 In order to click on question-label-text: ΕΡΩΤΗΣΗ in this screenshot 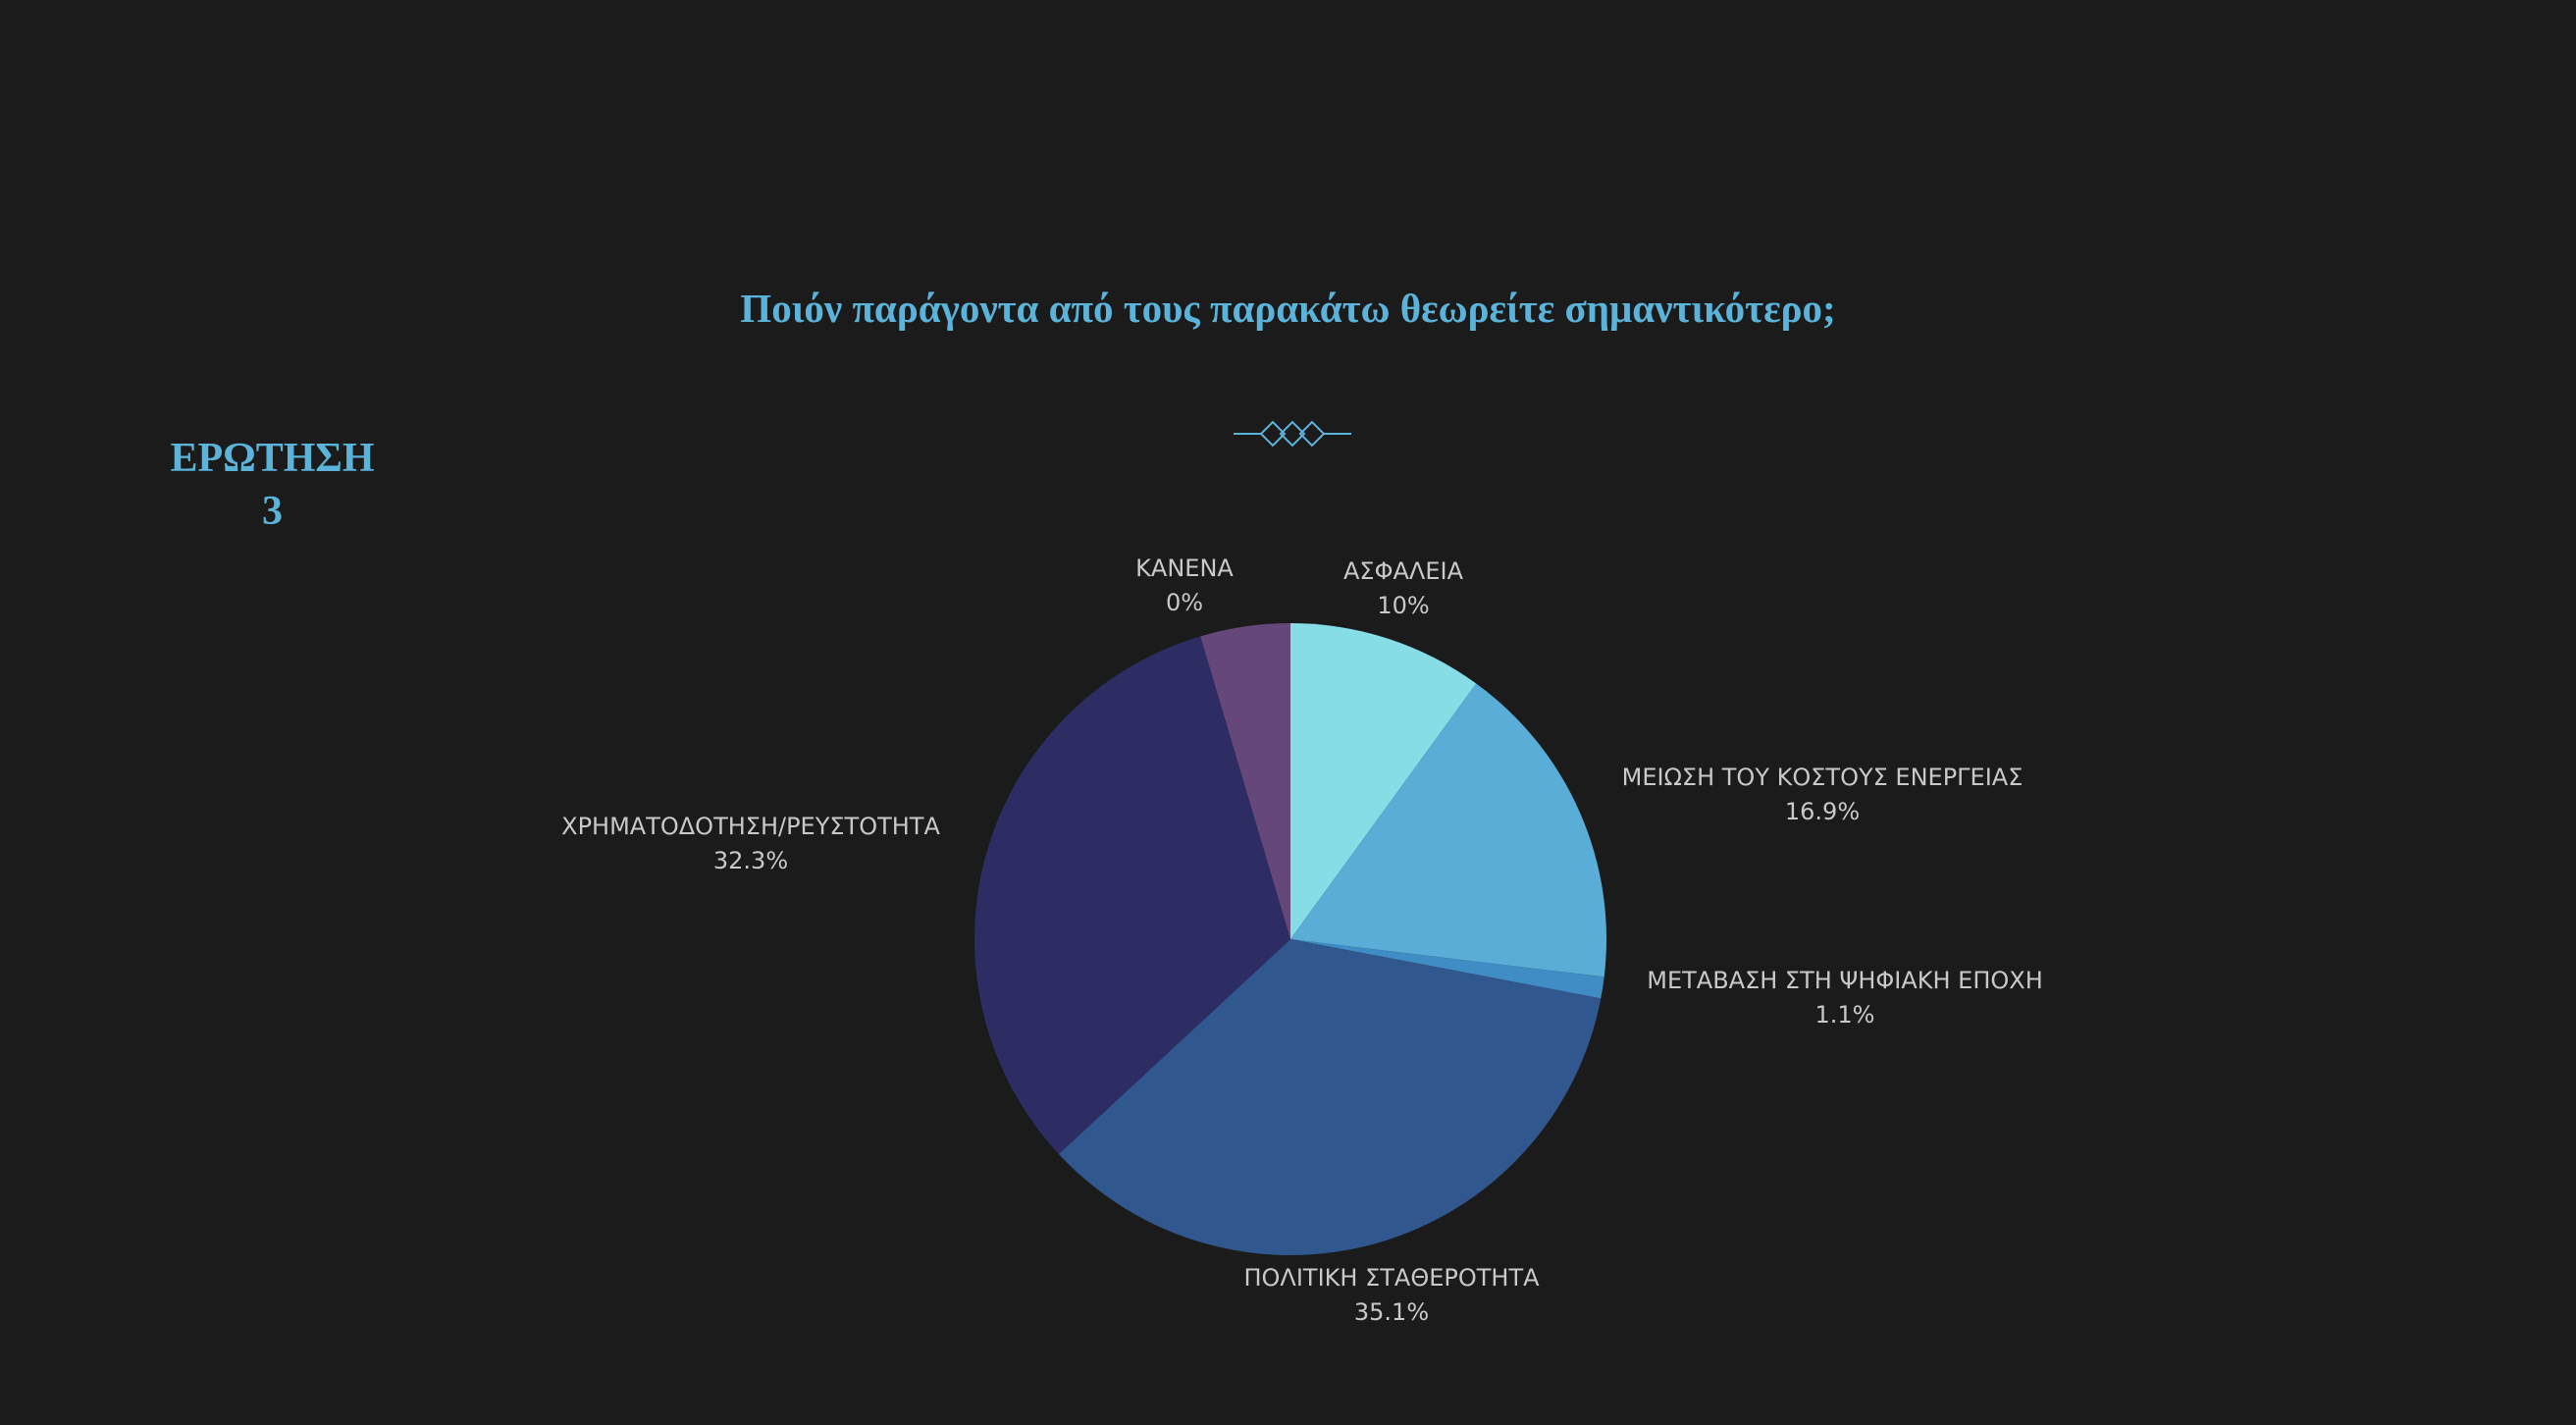, I will do `click(272, 458)`.